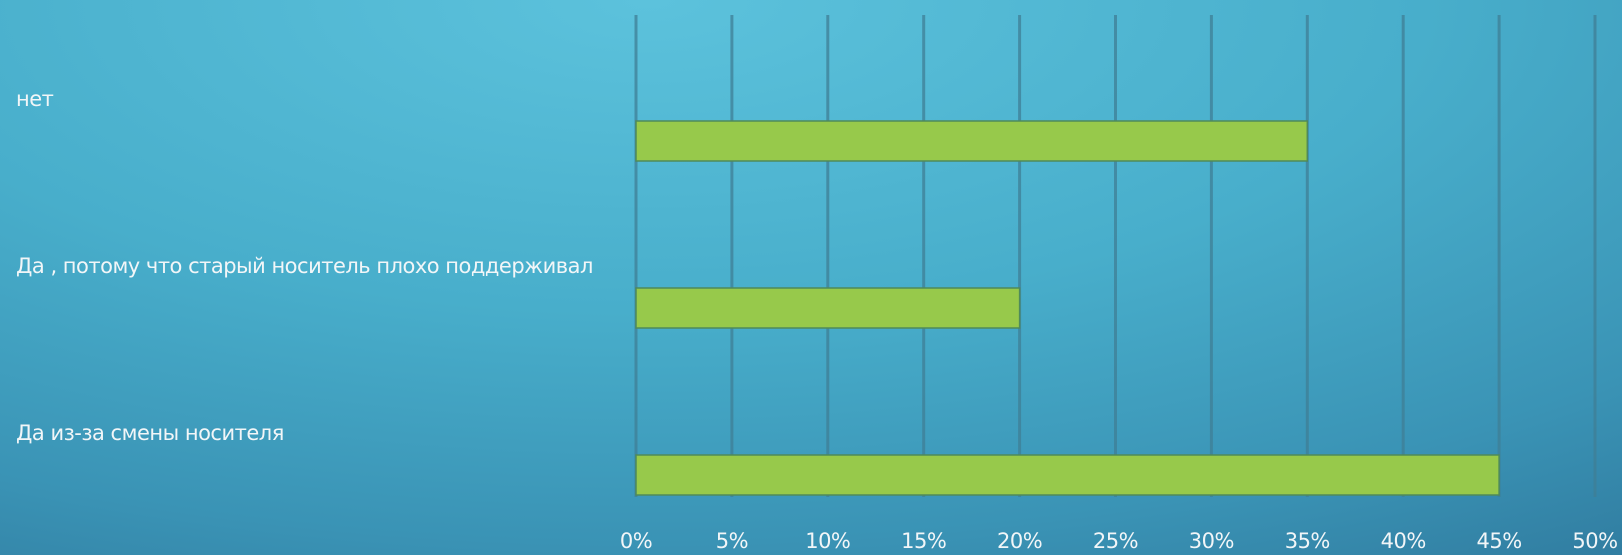 The width and height of the screenshot is (1622, 555). I want to click on x-tick-label: 25%, so click(1115, 541).